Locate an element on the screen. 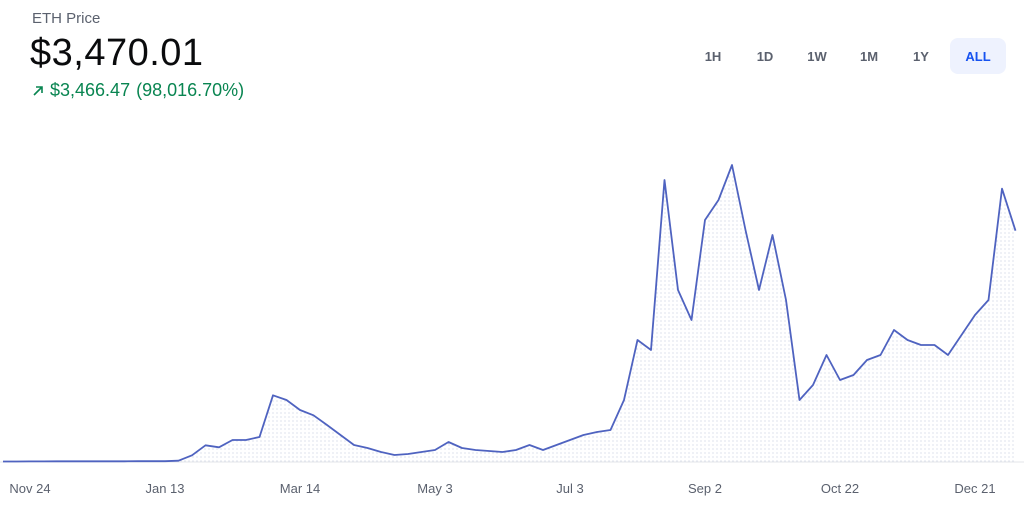 The width and height of the screenshot is (1024, 507). x-tick-label: Jan 13 is located at coordinates (164, 488).